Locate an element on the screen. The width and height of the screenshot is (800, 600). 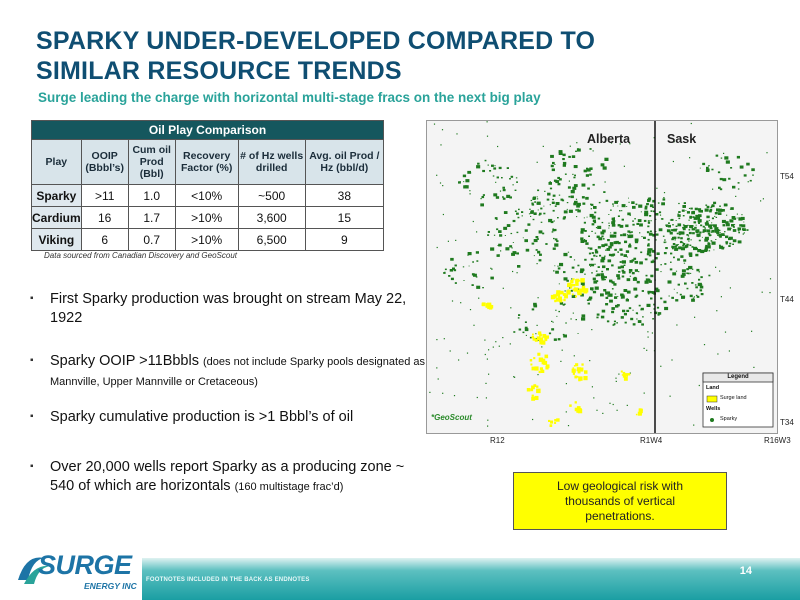
table-cell: 1.7 is located at coordinates (151, 217).